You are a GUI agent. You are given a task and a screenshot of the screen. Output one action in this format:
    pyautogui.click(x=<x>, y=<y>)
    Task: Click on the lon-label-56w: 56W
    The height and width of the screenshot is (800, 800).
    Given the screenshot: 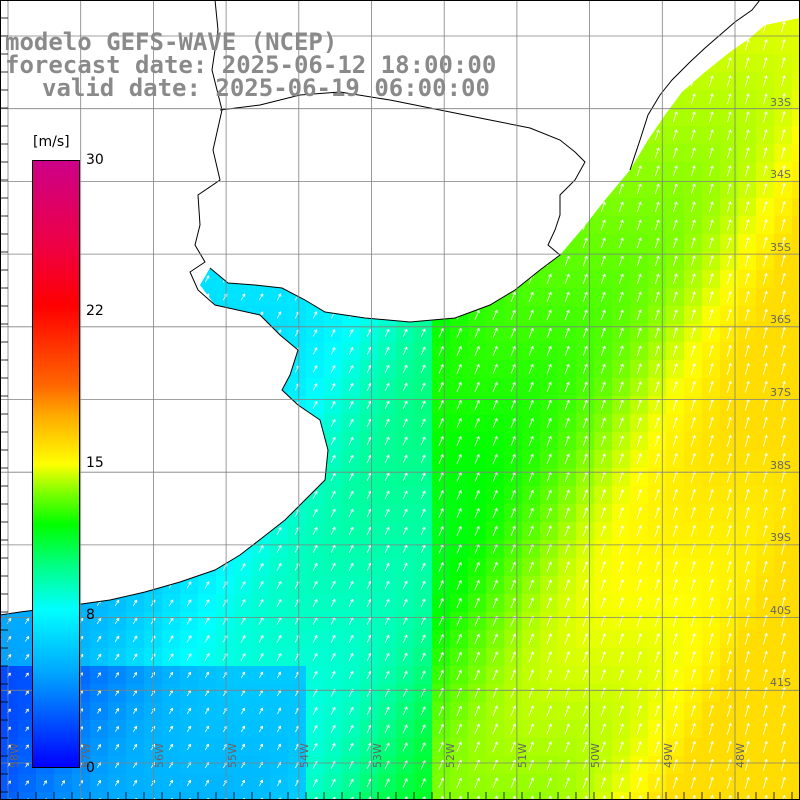 What is the action you would take?
    pyautogui.click(x=159, y=755)
    